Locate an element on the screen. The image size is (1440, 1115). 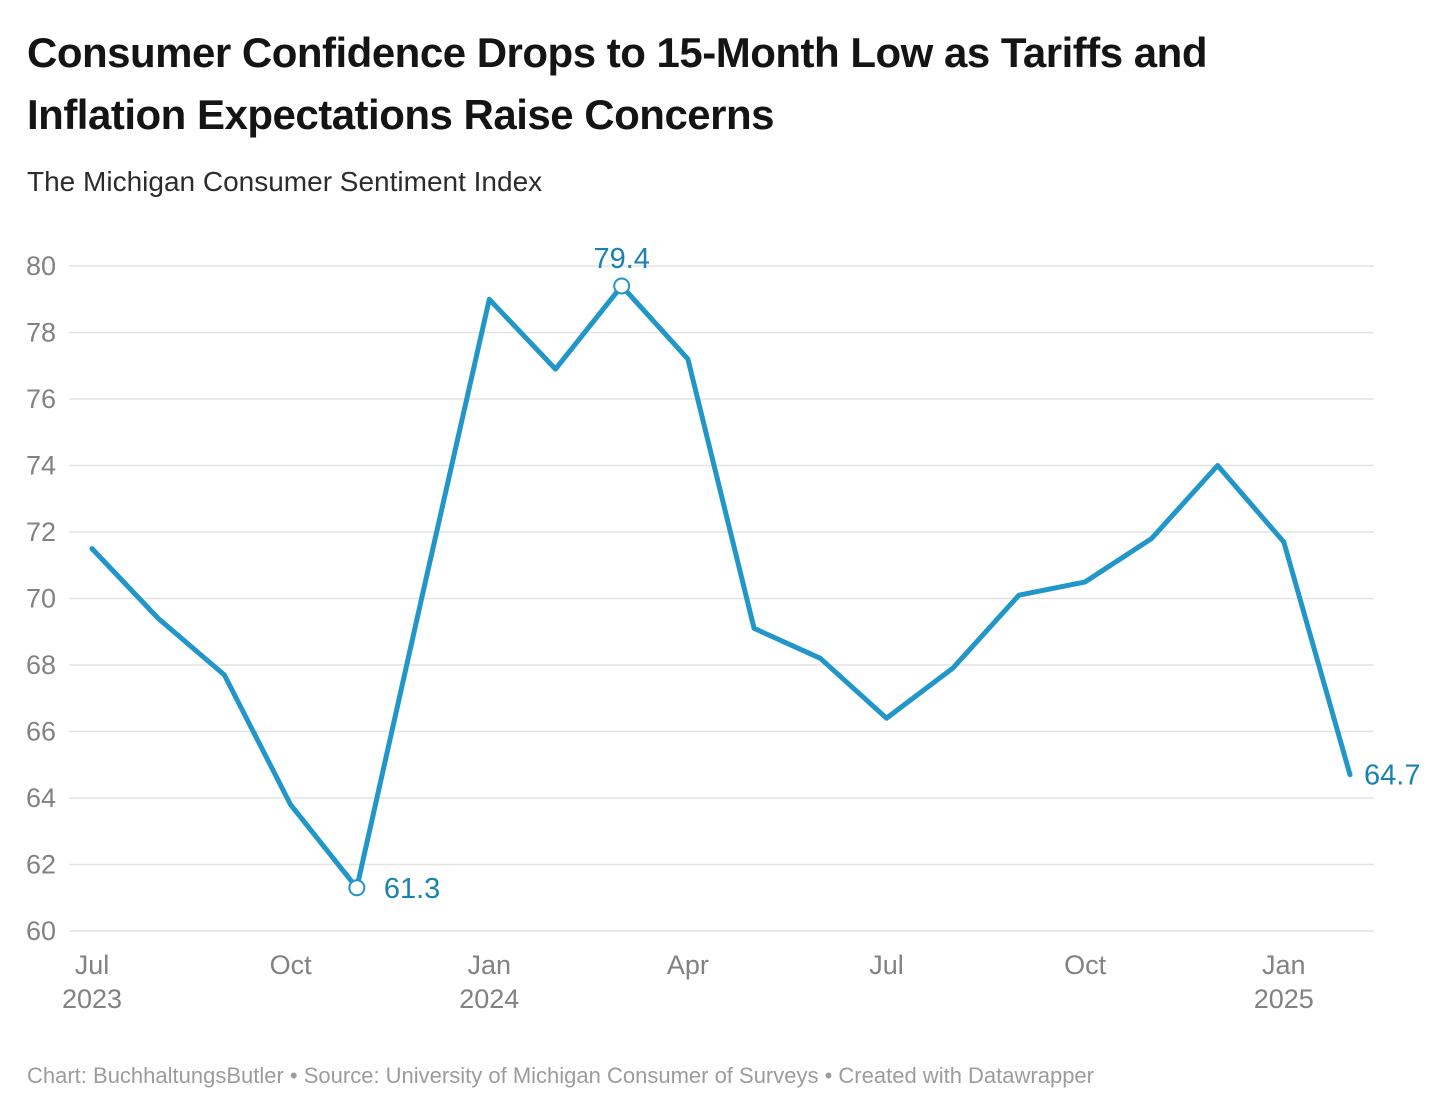
x-tick-year-label: 2023 is located at coordinates (92, 999).